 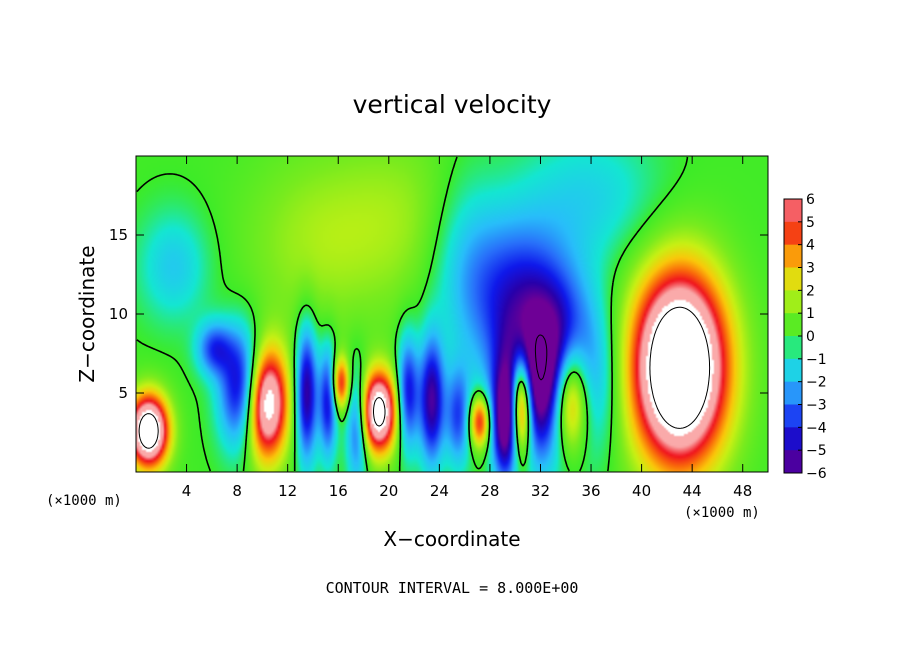 What do you see at coordinates (722, 513) in the screenshot?
I see `x-scale-note: (×1000 m)` at bounding box center [722, 513].